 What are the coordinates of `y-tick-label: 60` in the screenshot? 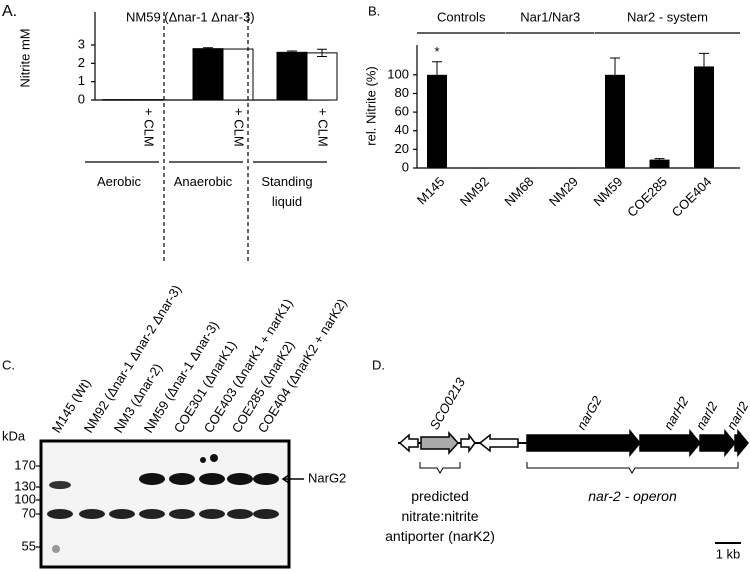 It's located at (402, 111).